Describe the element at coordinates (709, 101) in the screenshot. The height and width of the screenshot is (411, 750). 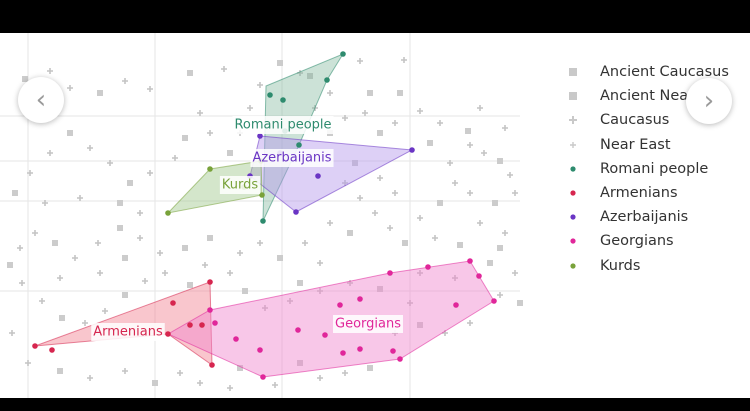
I see `next-arrow-button: ›` at that location.